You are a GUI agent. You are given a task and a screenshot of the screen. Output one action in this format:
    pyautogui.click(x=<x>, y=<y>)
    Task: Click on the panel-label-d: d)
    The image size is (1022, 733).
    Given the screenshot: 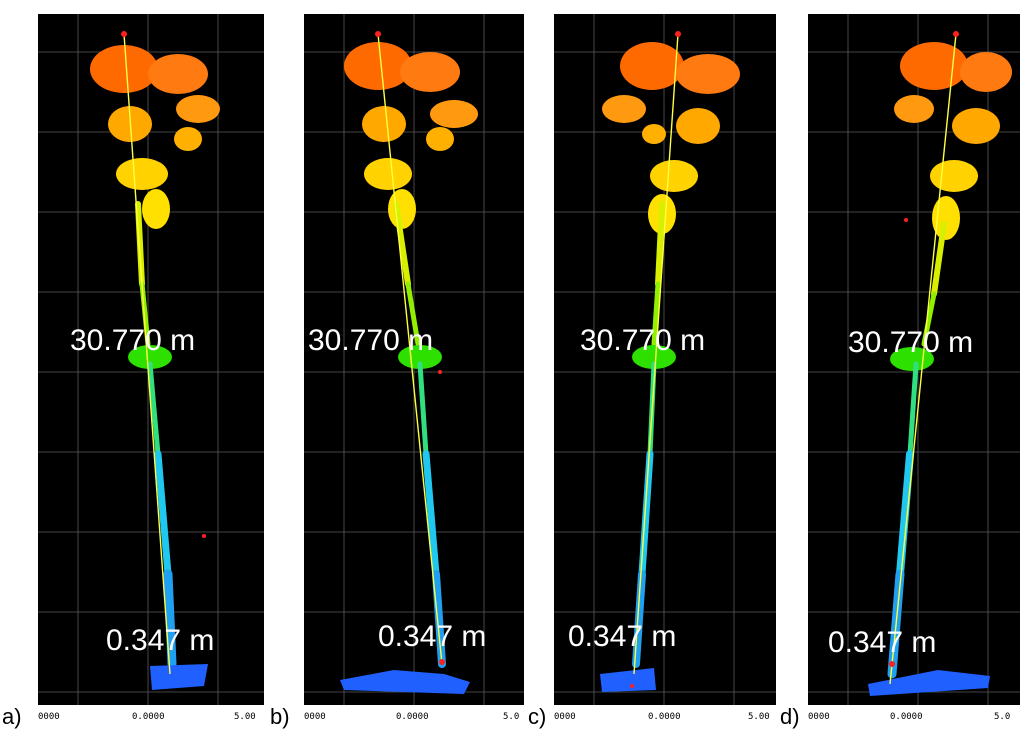 What is the action you would take?
    pyautogui.click(x=790, y=716)
    